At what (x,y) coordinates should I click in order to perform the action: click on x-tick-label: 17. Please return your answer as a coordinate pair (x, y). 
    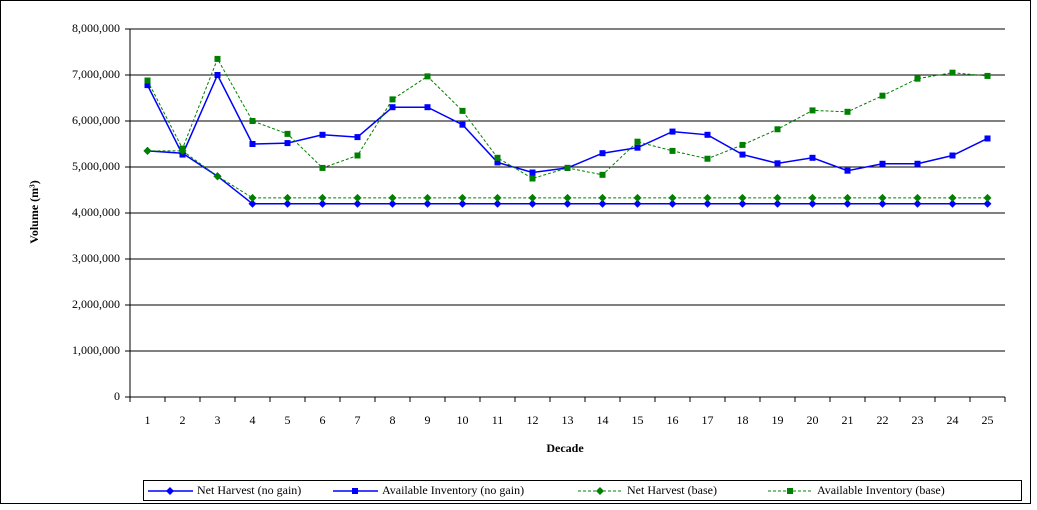
    Looking at the image, I should click on (708, 420).